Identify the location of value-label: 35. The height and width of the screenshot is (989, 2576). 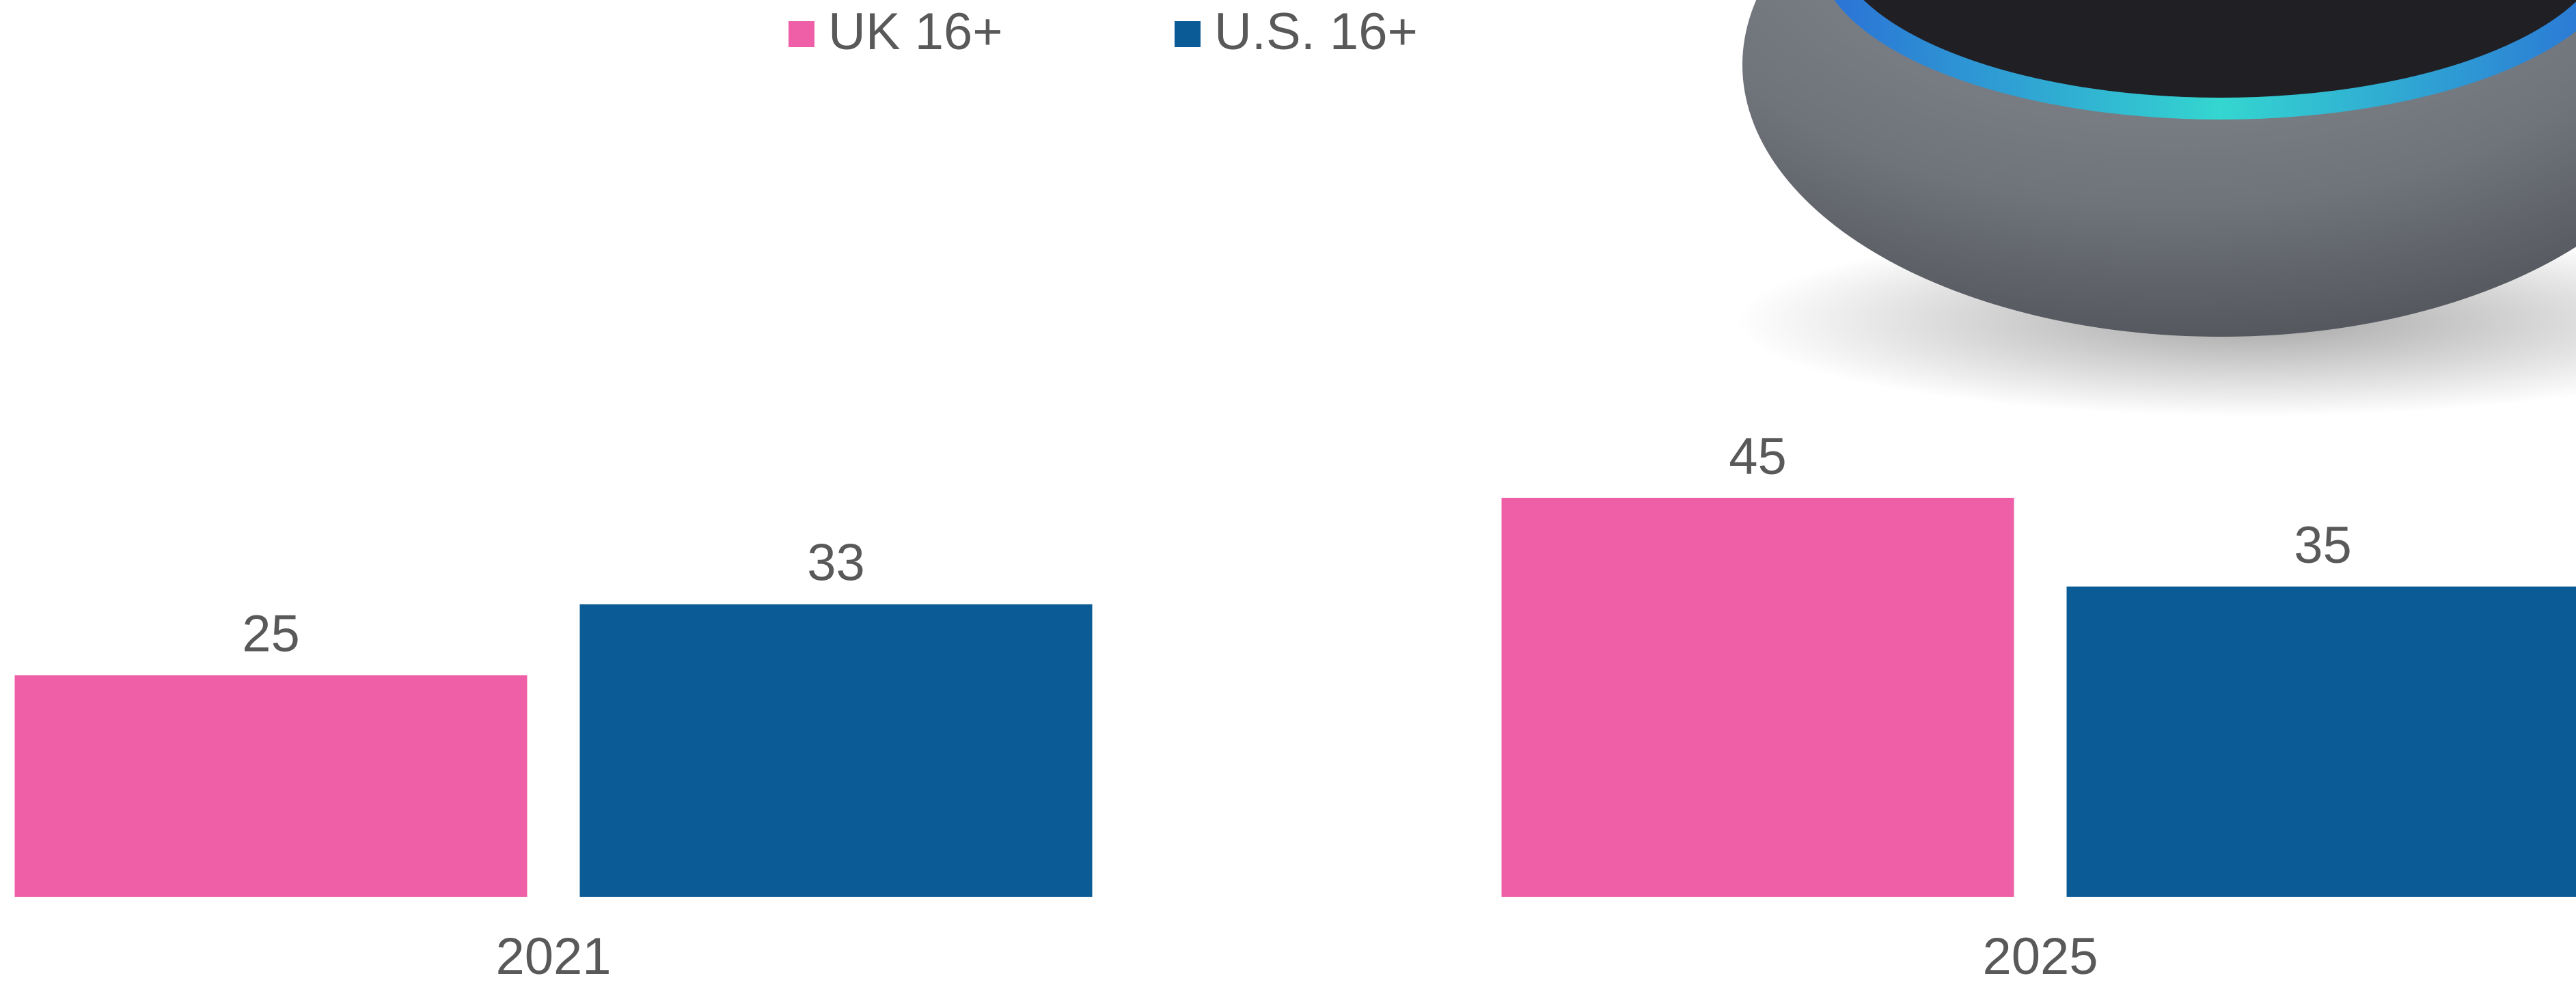
(2323, 545).